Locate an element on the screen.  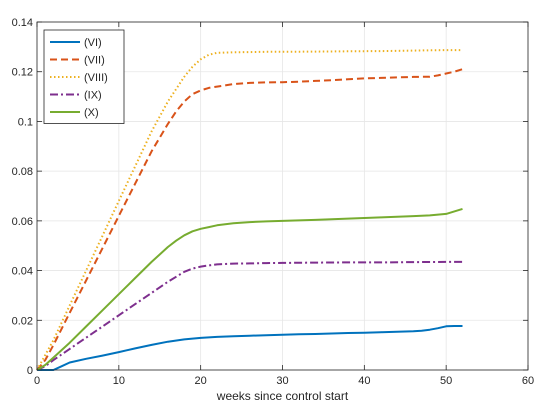
y-tick-label: 0.14 is located at coordinates (22, 23).